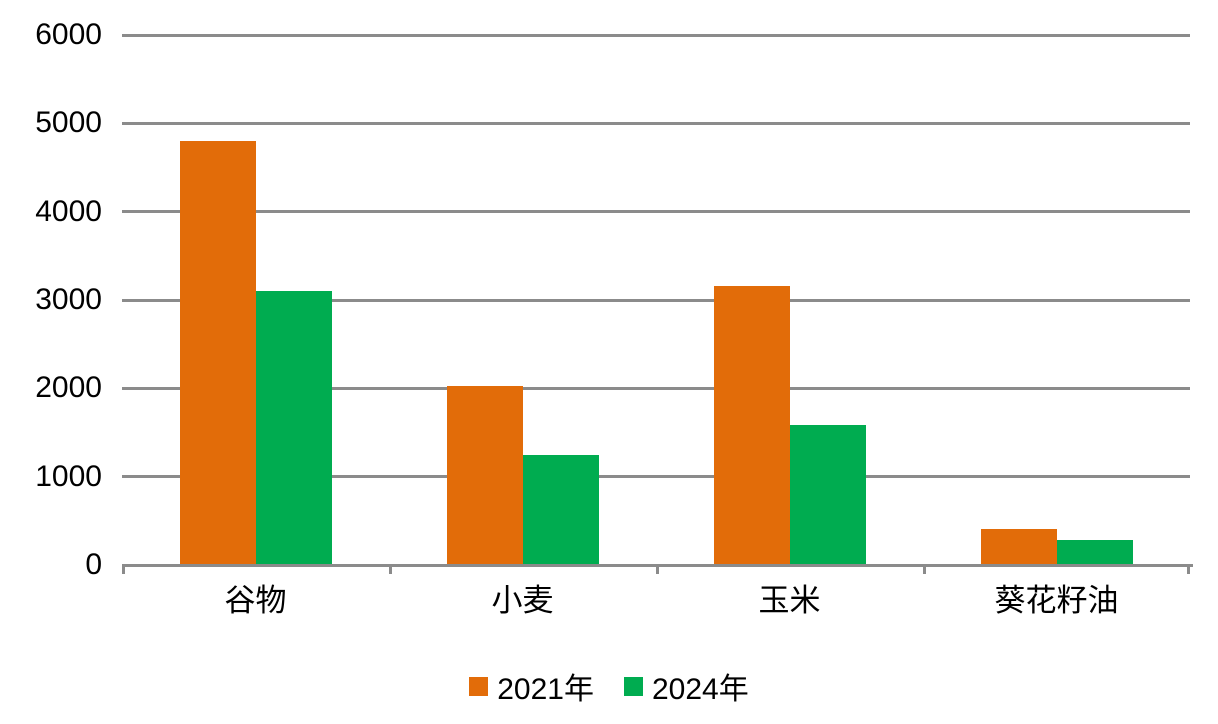 Image resolution: width=1218 pixels, height=724 pixels. Describe the element at coordinates (827, 495) in the screenshot. I see `bar-玉米-2024年` at that location.